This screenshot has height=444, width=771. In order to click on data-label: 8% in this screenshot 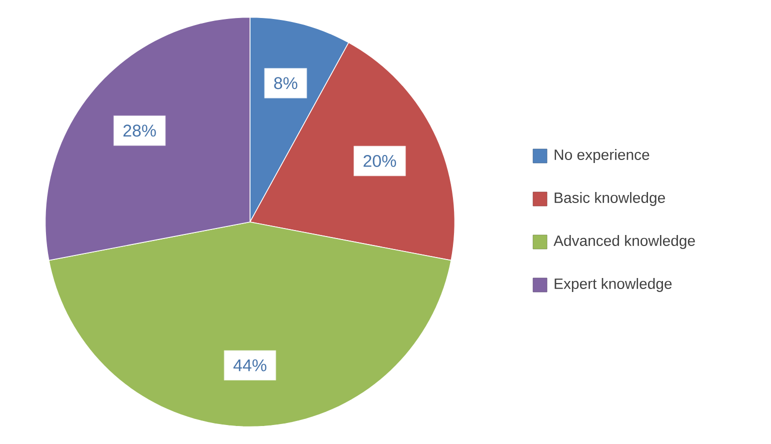, I will do `click(286, 83)`.